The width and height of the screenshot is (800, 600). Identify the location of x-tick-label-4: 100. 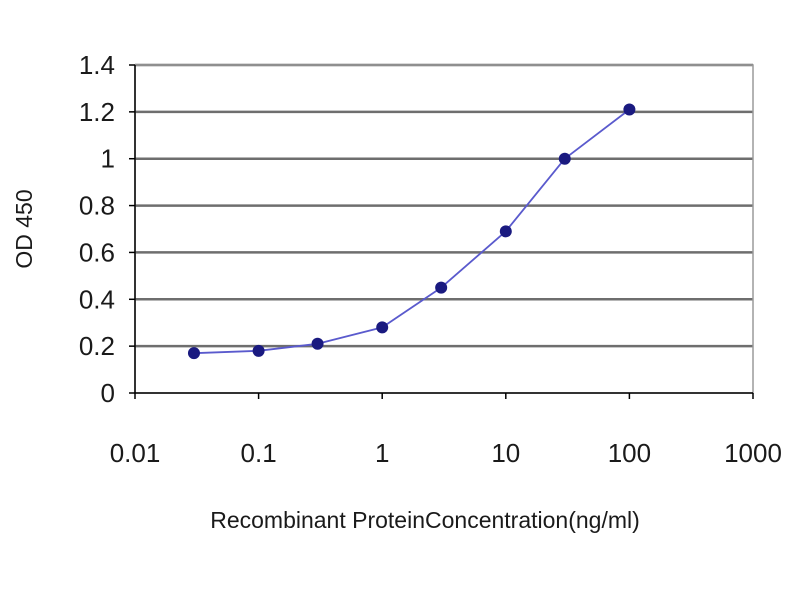
(629, 453).